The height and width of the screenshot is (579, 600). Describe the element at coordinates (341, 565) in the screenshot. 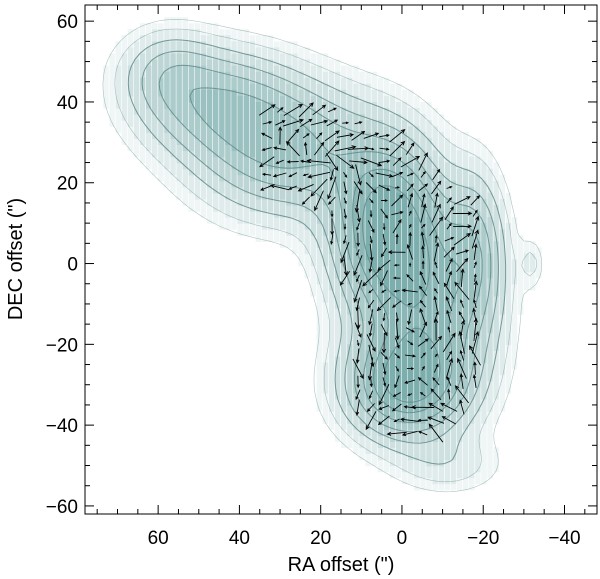

I see `x-axis-label: RA offset (")` at that location.